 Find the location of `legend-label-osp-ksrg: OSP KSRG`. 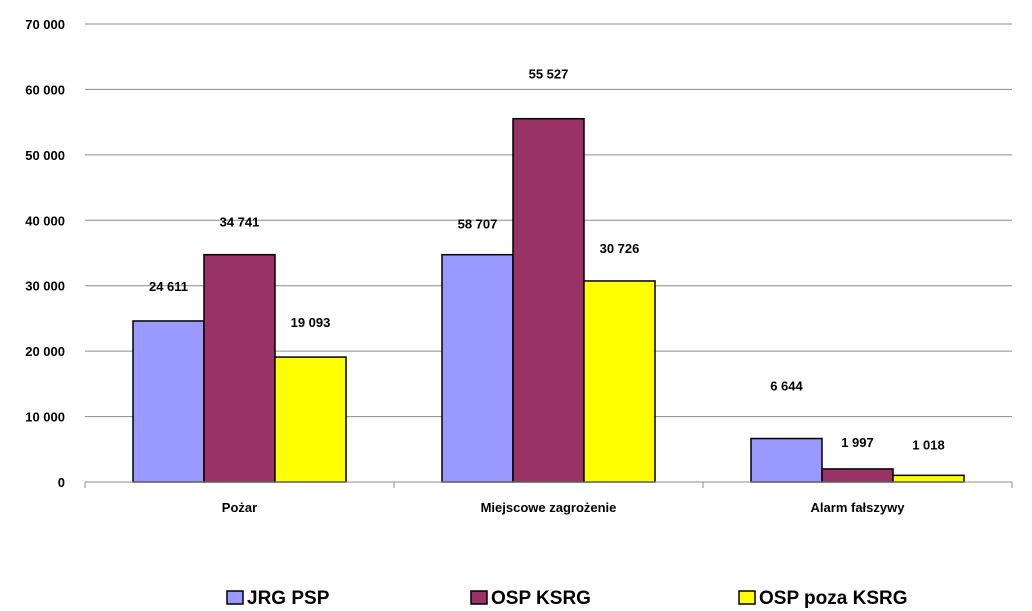

legend-label-osp-ksrg: OSP KSRG is located at coordinates (541, 598).